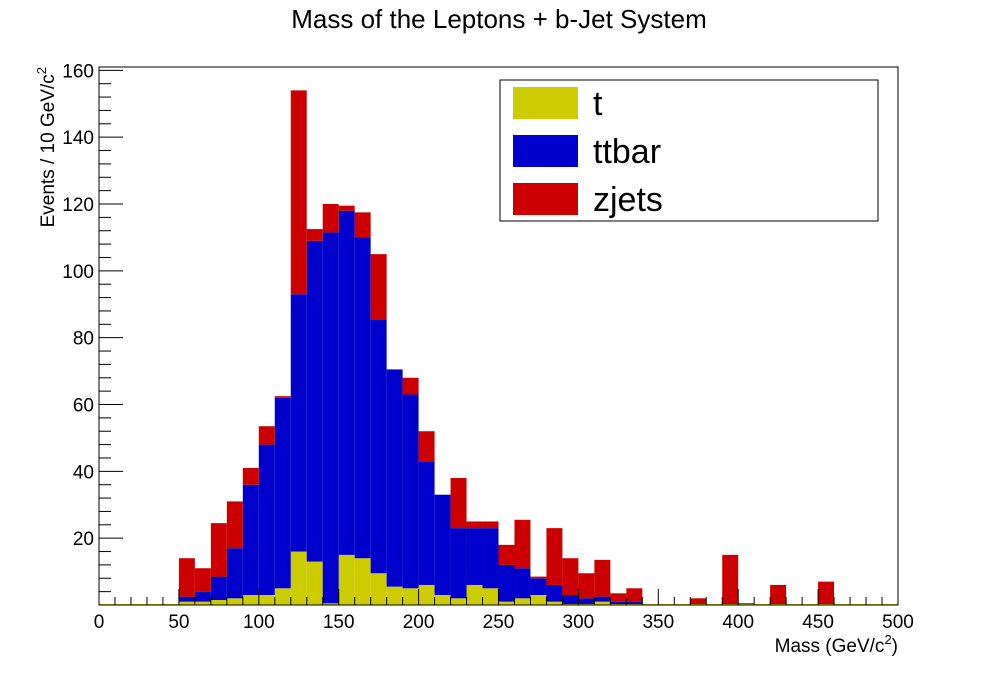 This screenshot has height=673, width=998. Describe the element at coordinates (545, 199) in the screenshot. I see `legend-swatch-zjets` at that location.